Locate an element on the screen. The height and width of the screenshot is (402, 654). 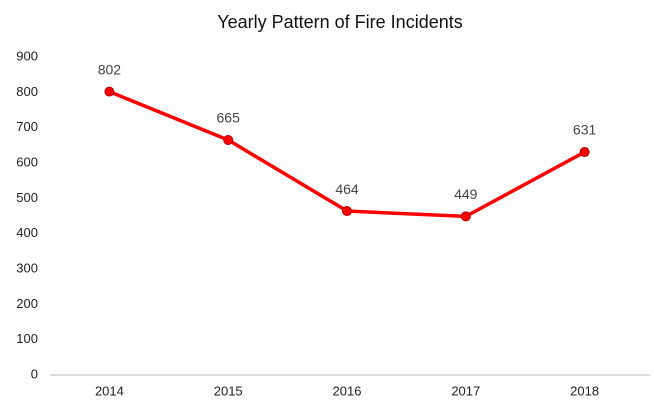
y-tick-label: 700 is located at coordinates (27, 126).